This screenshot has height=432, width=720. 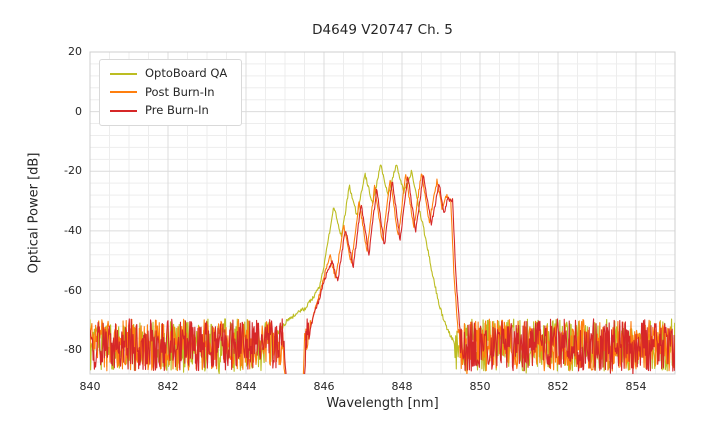 What do you see at coordinates (73, 171) in the screenshot?
I see `y-tick-label: -20` at bounding box center [73, 171].